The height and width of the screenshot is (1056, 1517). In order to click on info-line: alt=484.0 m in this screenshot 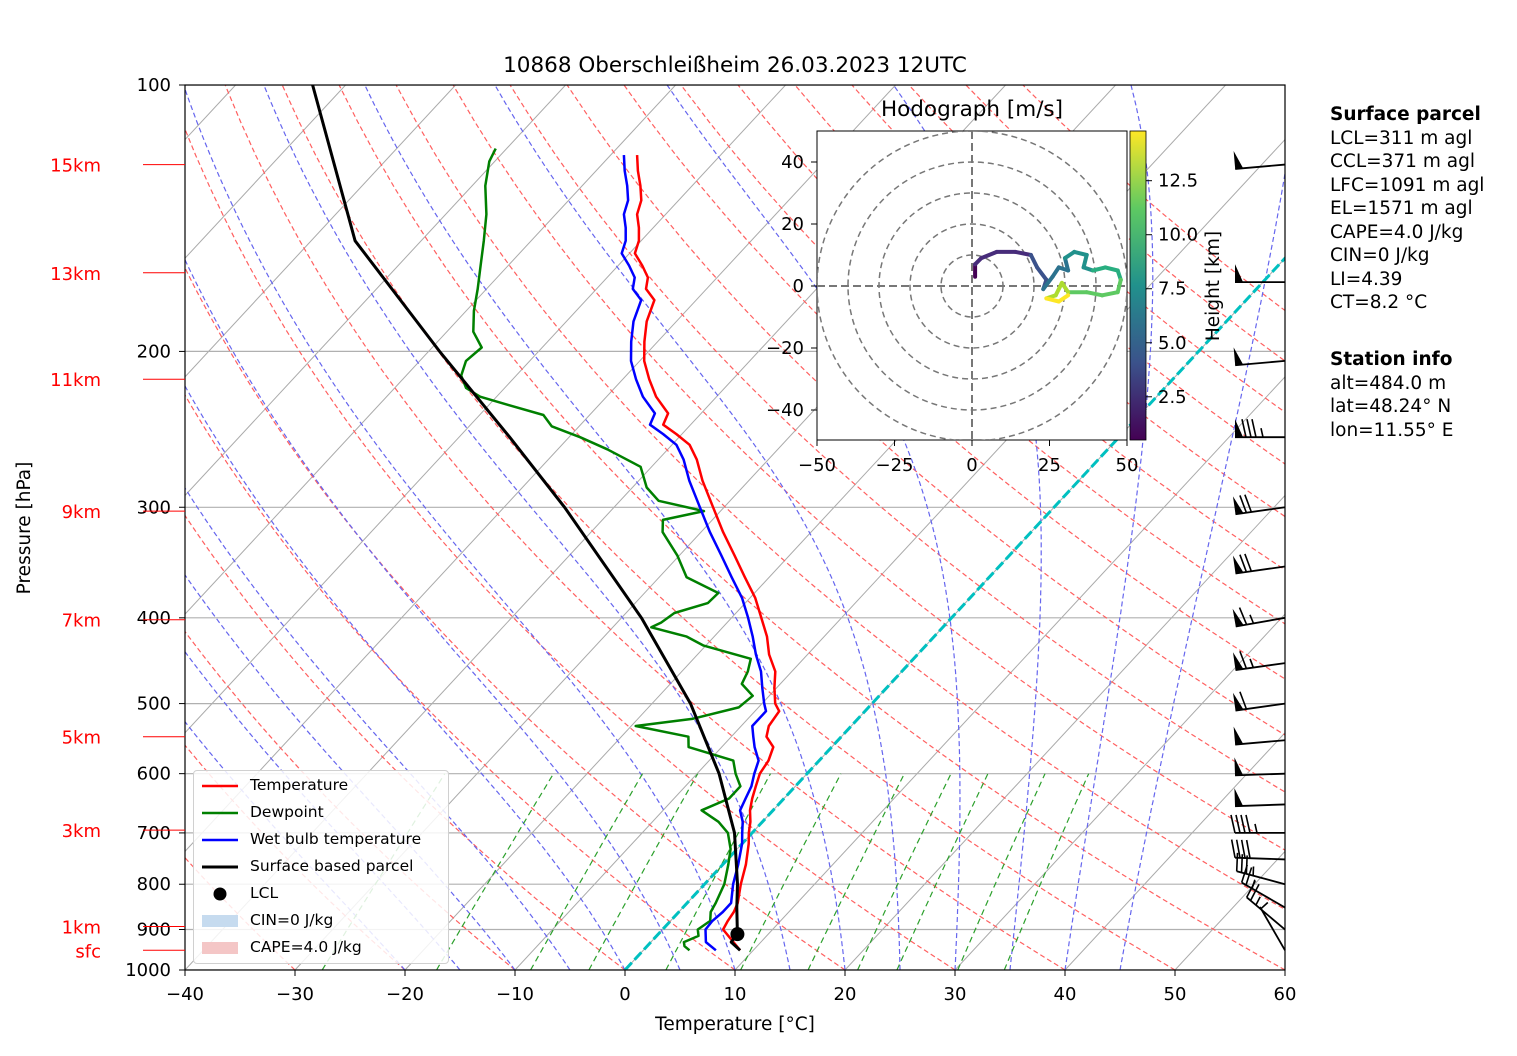, I will do `click(1388, 383)`.